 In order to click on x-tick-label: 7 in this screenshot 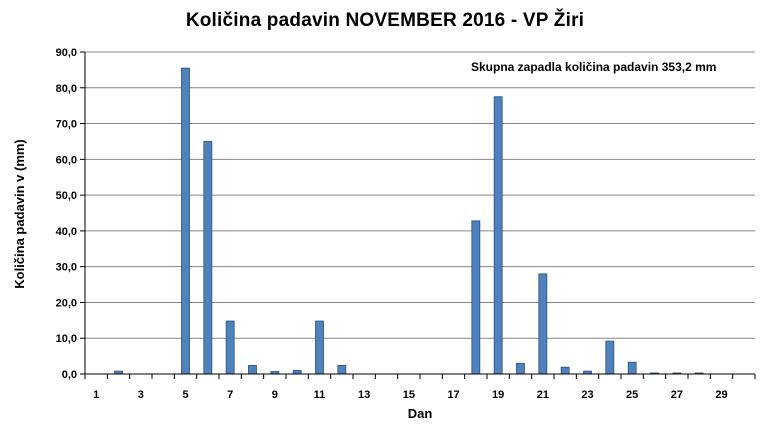, I will do `click(230, 395)`.